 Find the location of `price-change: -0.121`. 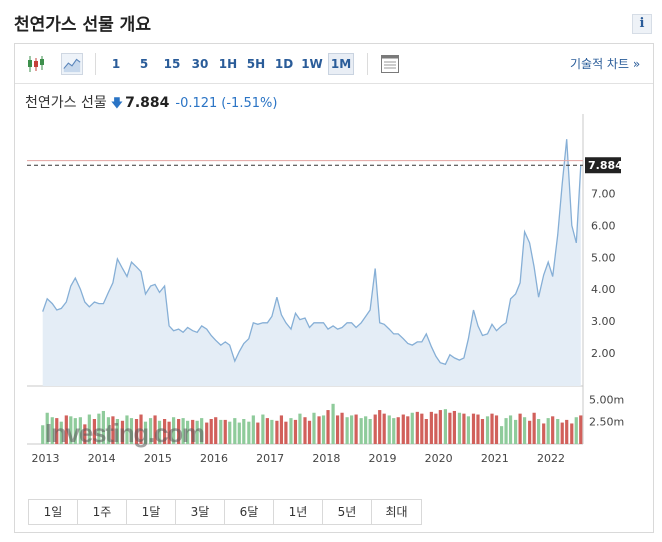

price-change: -0.121 is located at coordinates (196, 103).